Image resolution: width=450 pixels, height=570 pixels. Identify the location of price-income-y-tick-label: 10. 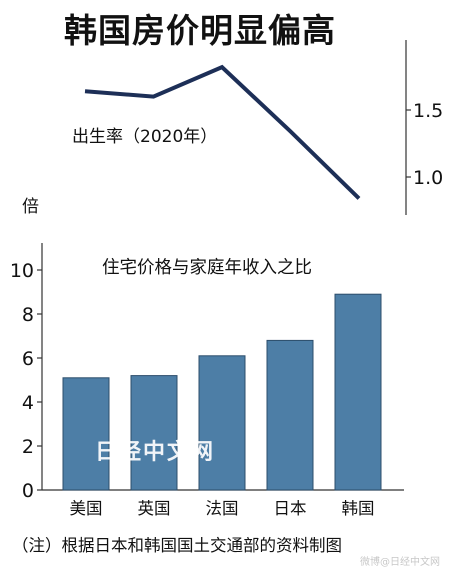
(22, 271).